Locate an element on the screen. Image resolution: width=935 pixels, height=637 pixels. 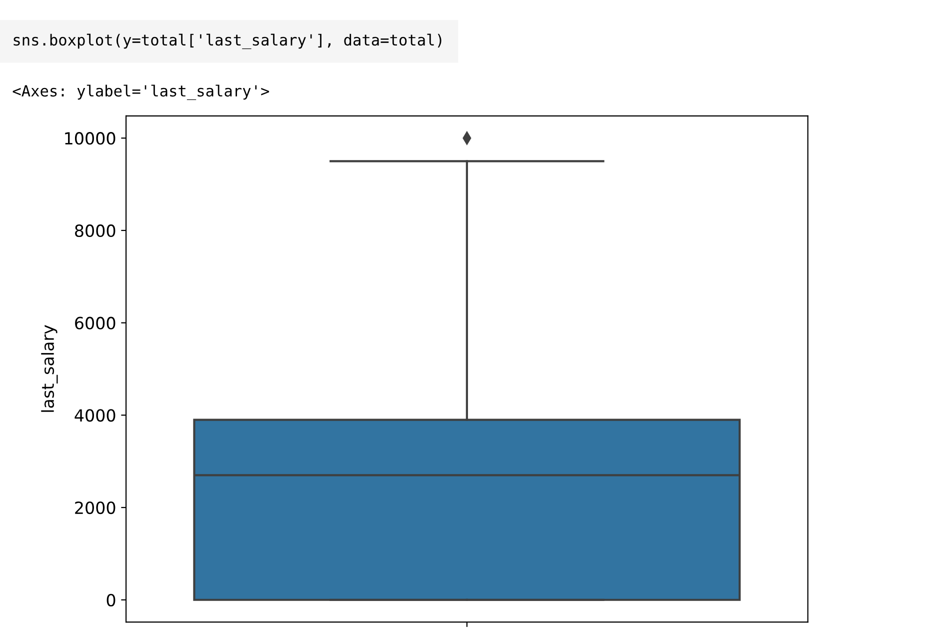
text: sns.boxplot(y=total['last_salary'], data=total) is located at coordinates (228, 42).